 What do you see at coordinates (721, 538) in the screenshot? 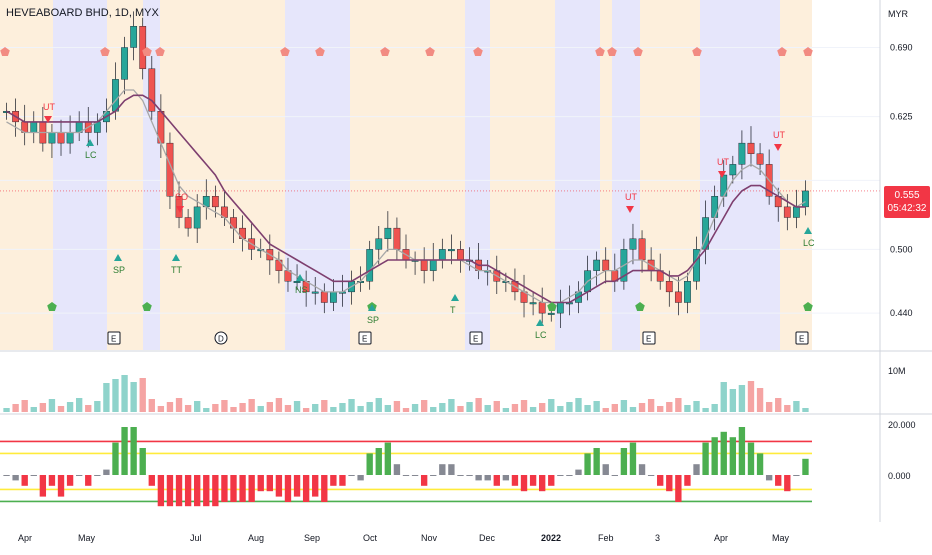
I see `time-axis-label: Apr` at bounding box center [721, 538].